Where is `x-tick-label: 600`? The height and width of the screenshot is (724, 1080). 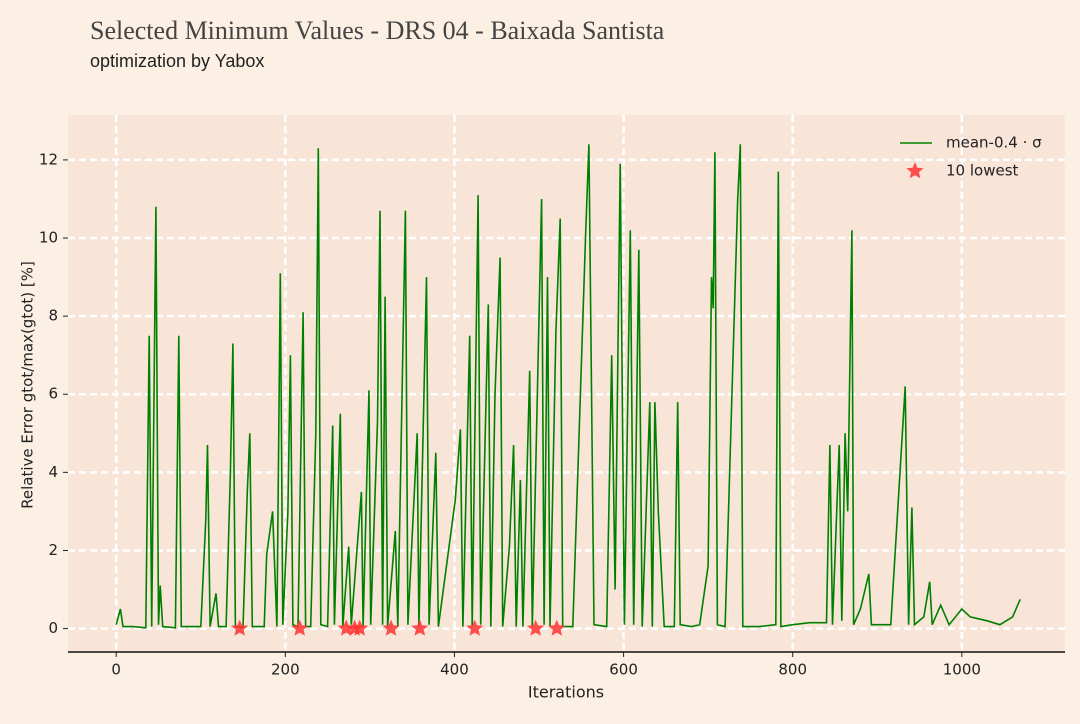 x-tick-label: 600 is located at coordinates (623, 670).